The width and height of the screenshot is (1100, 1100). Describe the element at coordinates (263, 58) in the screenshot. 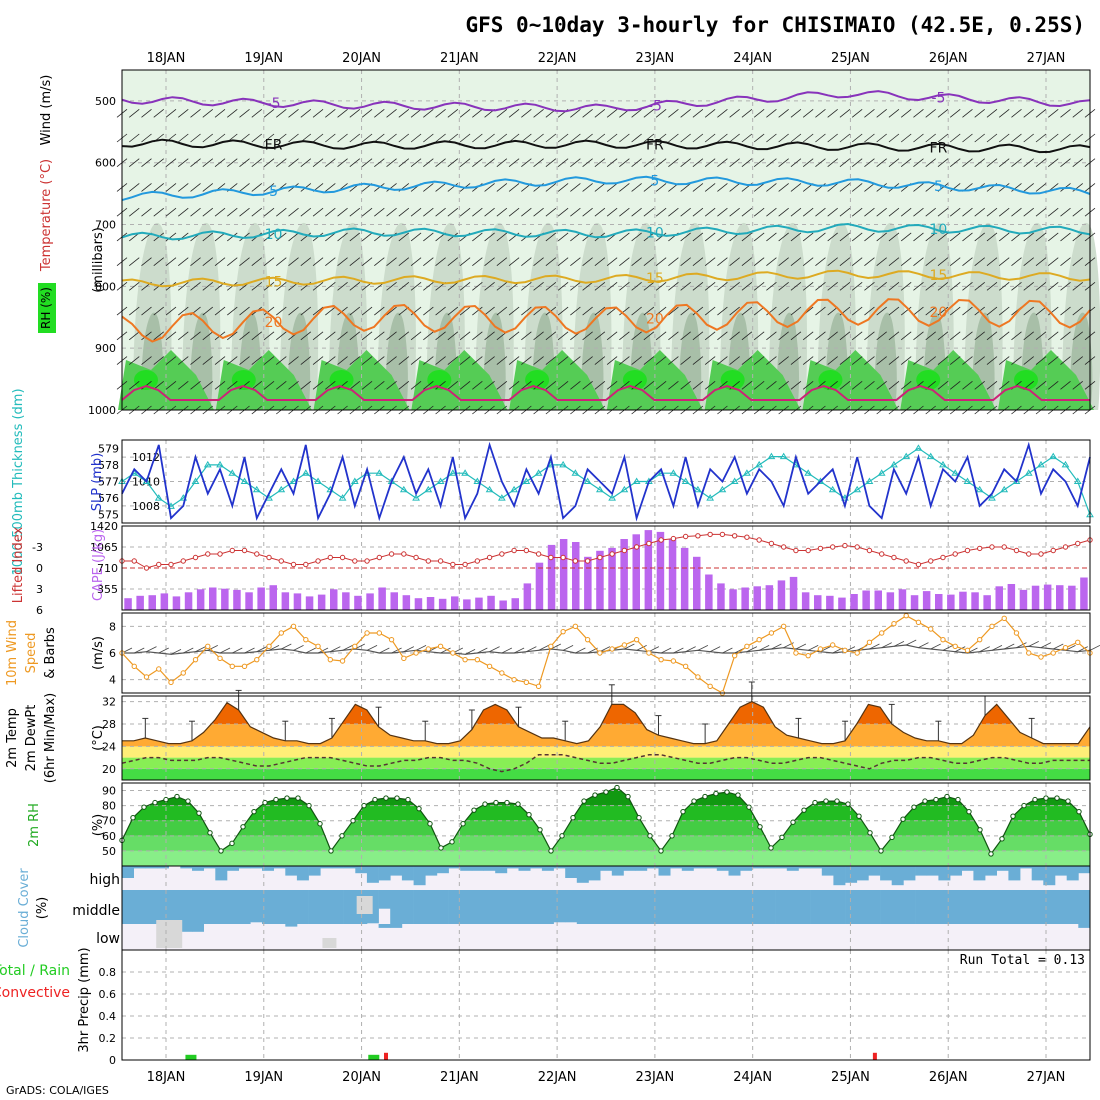

I see `date-label-top: 19JAN` at that location.